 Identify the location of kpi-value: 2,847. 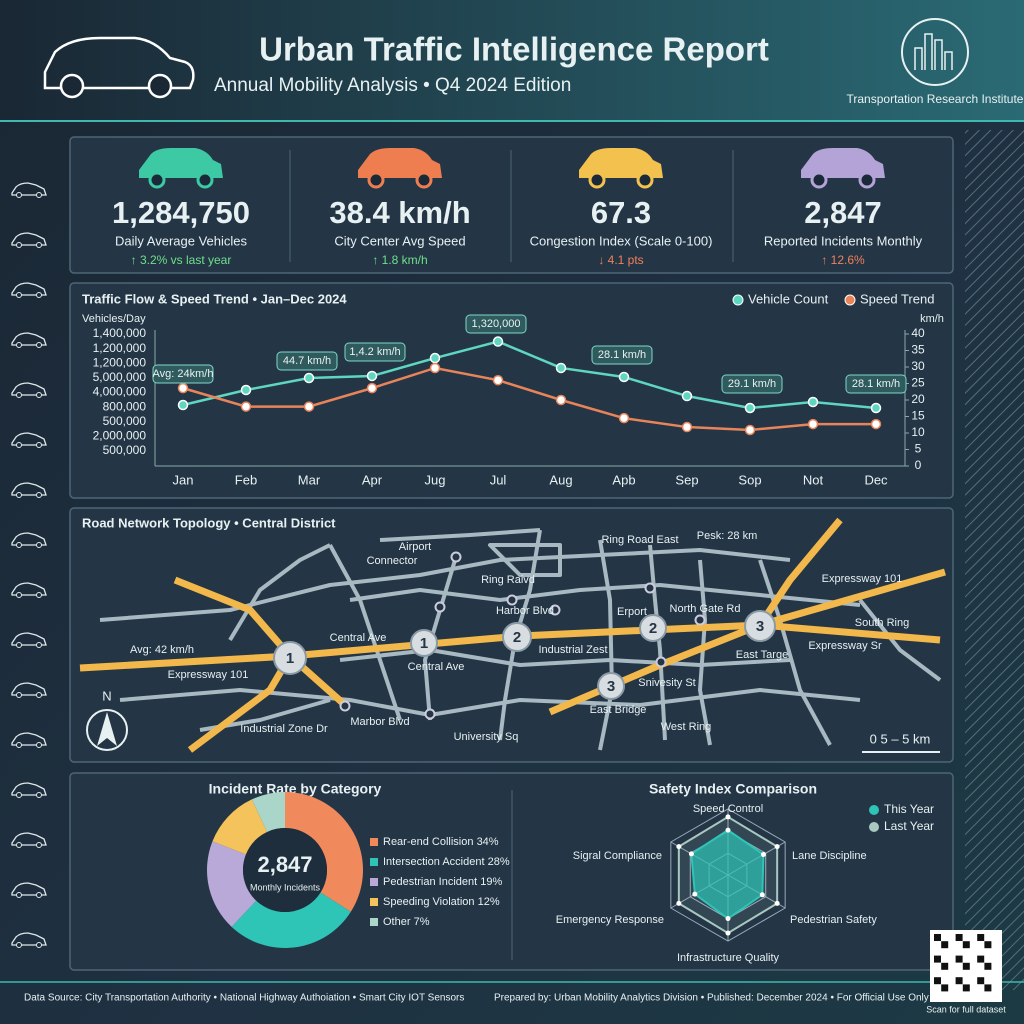
(843, 212).